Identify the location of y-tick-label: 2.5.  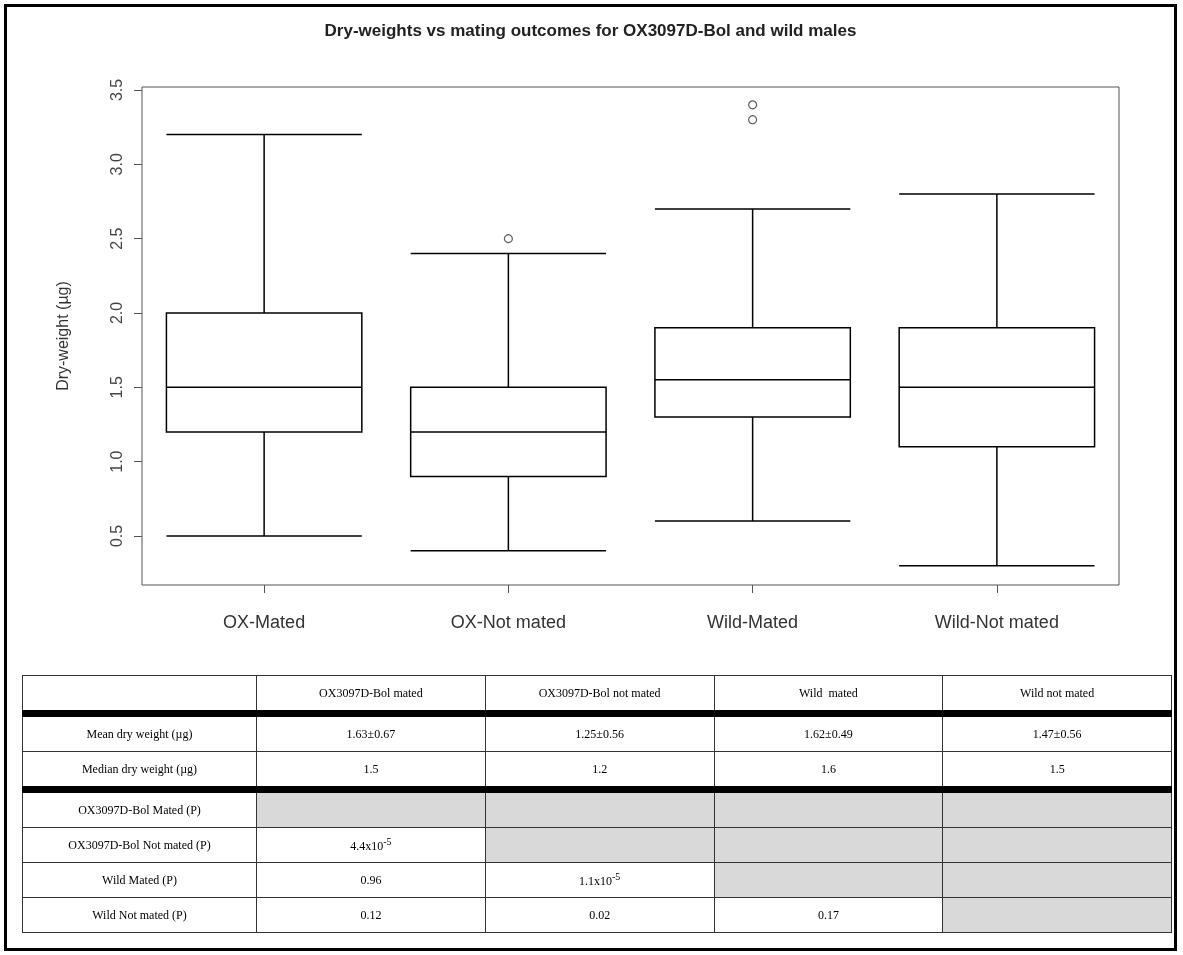
(116, 238).